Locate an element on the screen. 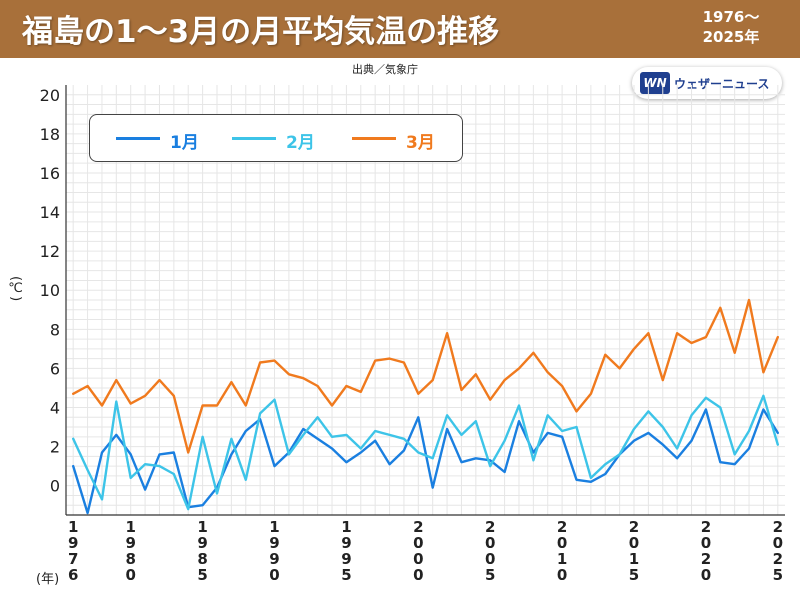  legend-label-mar: 3月 is located at coordinates (420, 143).